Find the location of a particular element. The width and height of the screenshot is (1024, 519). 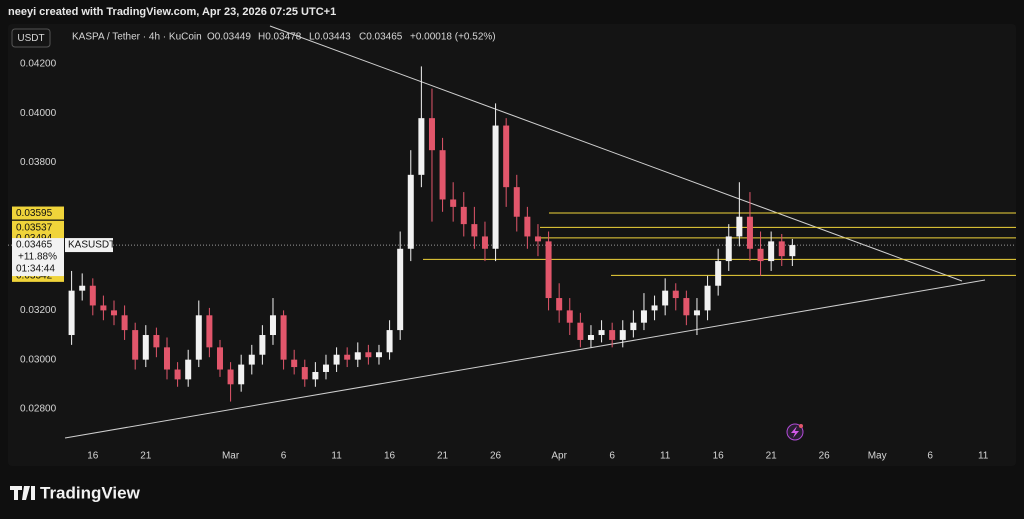

currency: USDT is located at coordinates (30, 38).